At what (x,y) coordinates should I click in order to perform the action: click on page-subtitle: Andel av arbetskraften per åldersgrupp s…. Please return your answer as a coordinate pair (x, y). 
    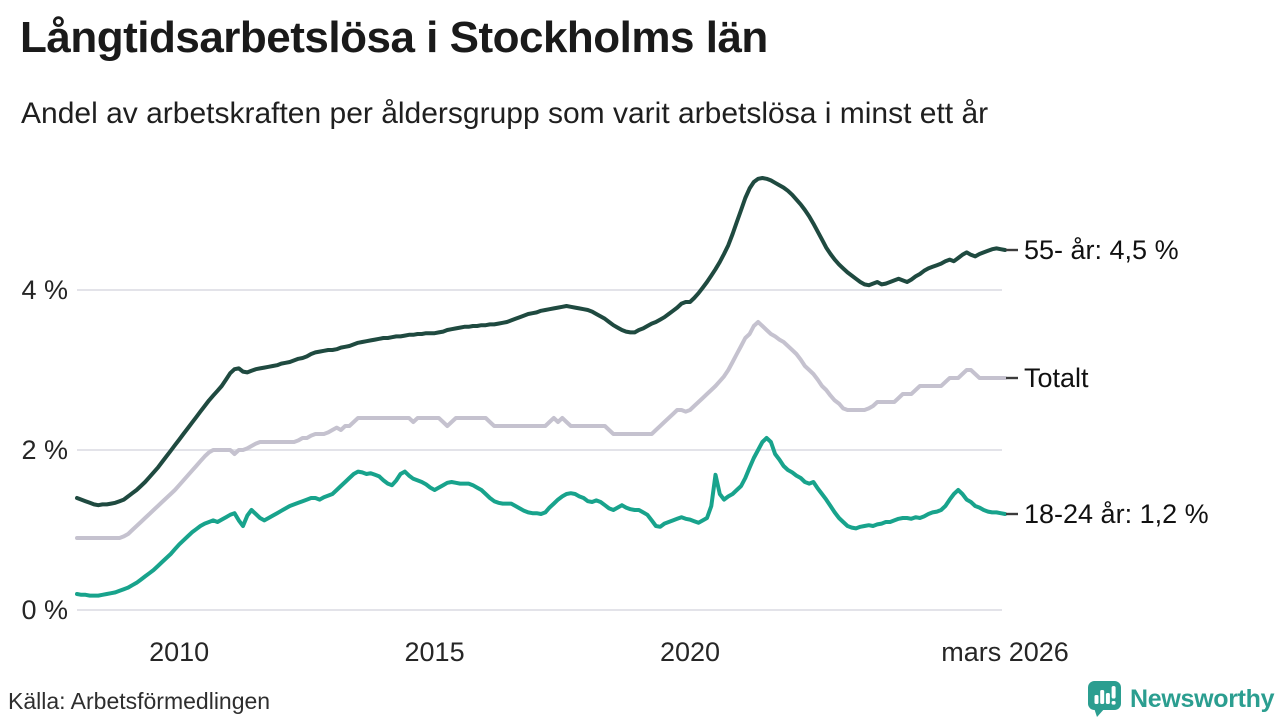
    Looking at the image, I should click on (505, 113).